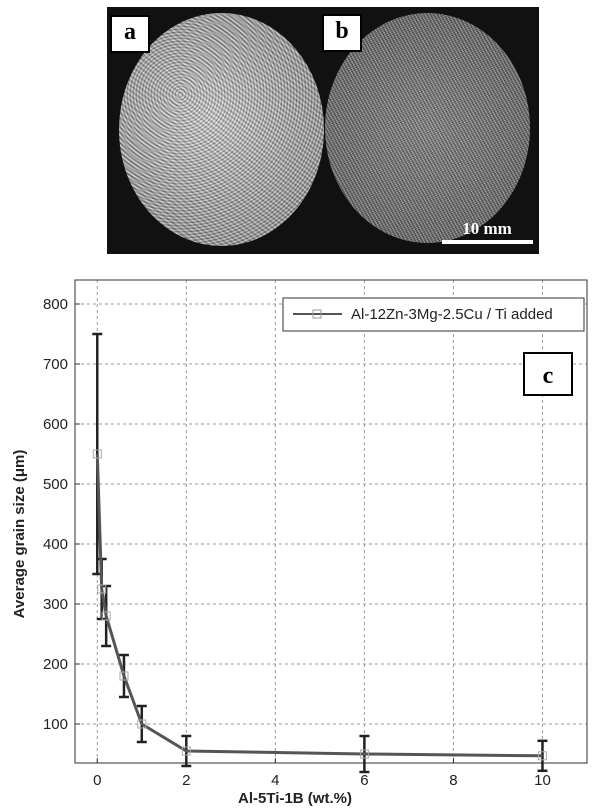 The image size is (613, 808). I want to click on x-tick-label: 8, so click(453, 780).